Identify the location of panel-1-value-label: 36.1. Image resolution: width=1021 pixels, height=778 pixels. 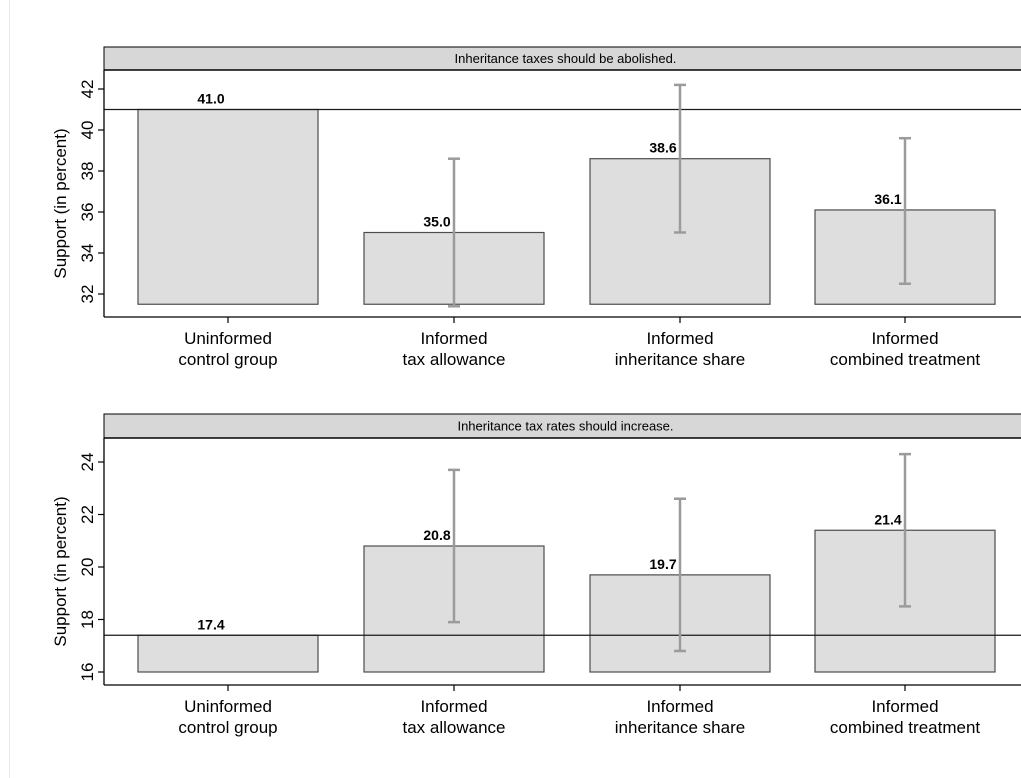
(887, 199).